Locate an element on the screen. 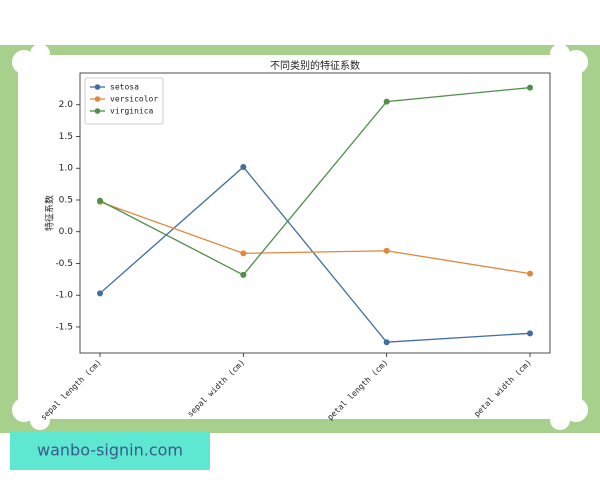 This screenshot has height=480, width=600. y-tick-label: -1.0 is located at coordinates (64, 296).